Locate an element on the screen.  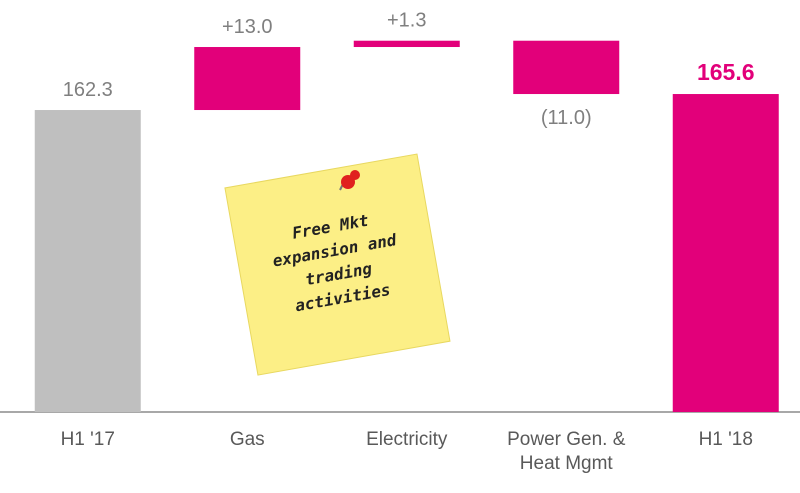
value-label: (11.0) is located at coordinates (566, 118).